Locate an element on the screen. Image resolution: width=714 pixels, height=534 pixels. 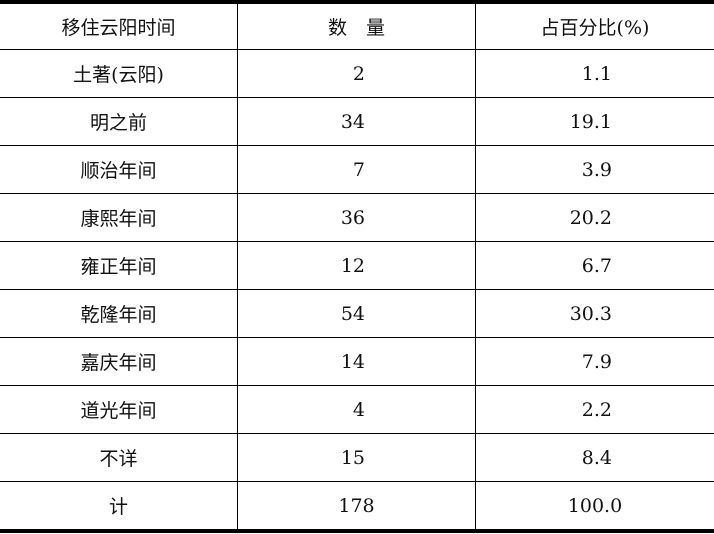
header-count: 数 量 is located at coordinates (356, 27).